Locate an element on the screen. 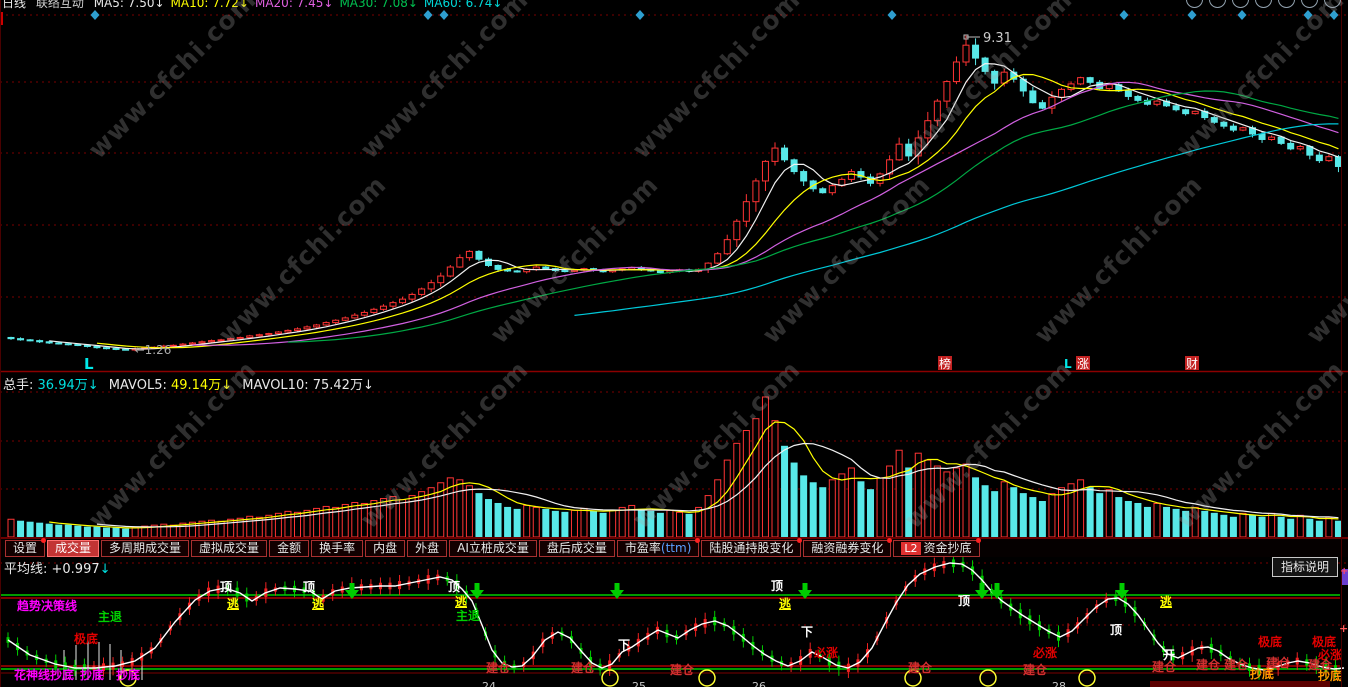 Image resolution: width=1348 pixels, height=687 pixels. mavol10-value: 75.42万 is located at coordinates (337, 385).